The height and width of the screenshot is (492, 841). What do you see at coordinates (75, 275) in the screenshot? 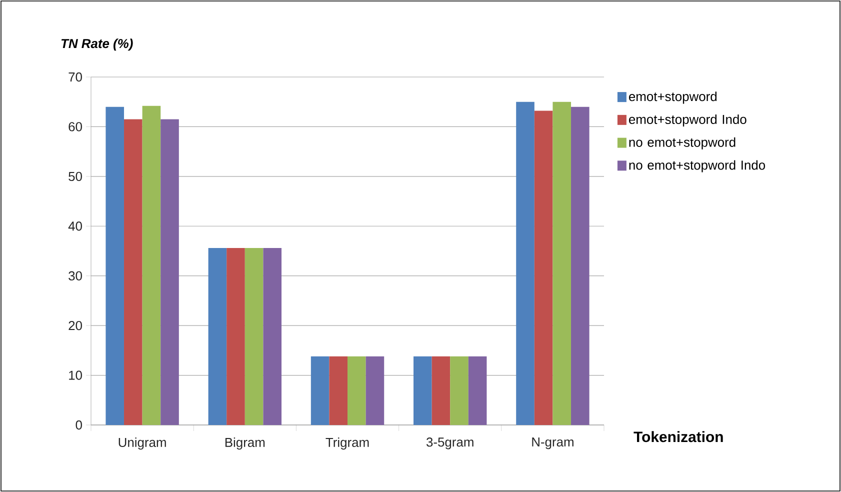
I see `y-tick-label: 30` at bounding box center [75, 275].